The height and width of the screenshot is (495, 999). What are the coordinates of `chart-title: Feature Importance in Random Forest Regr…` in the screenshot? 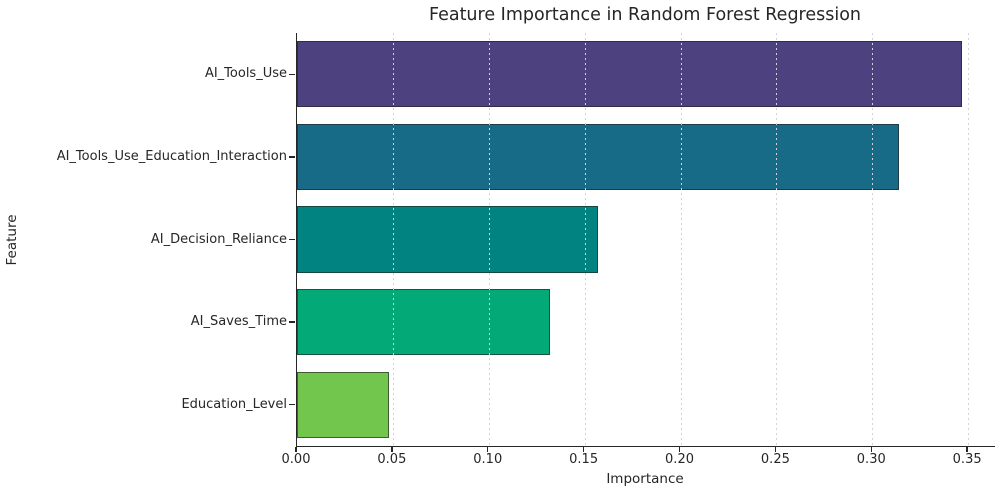 It's located at (645, 15).